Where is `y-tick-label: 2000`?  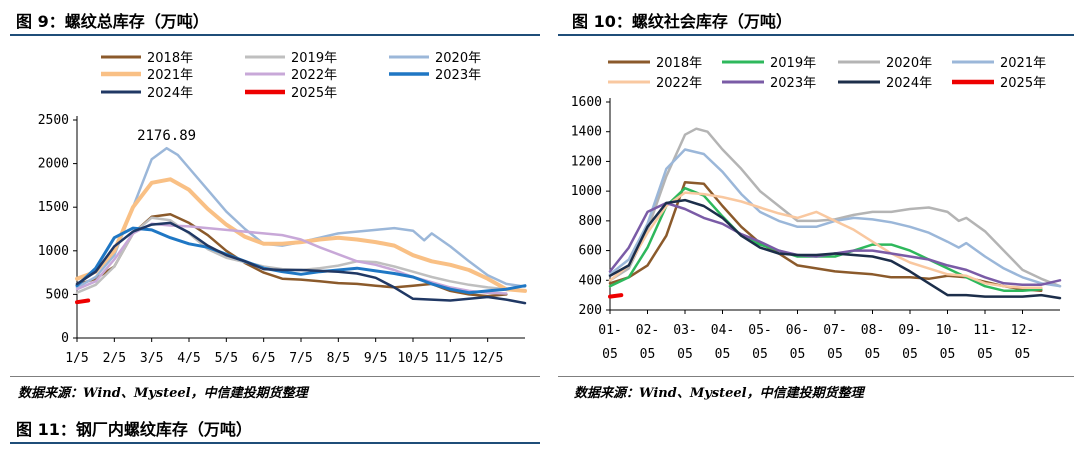
y-tick-label: 2000 is located at coordinates (53, 164).